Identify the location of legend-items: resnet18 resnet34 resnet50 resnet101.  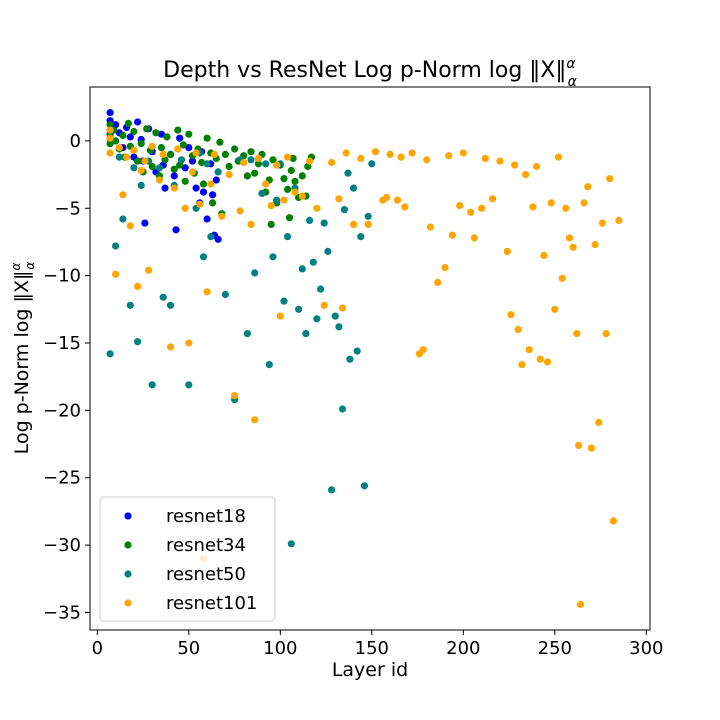
(190, 560).